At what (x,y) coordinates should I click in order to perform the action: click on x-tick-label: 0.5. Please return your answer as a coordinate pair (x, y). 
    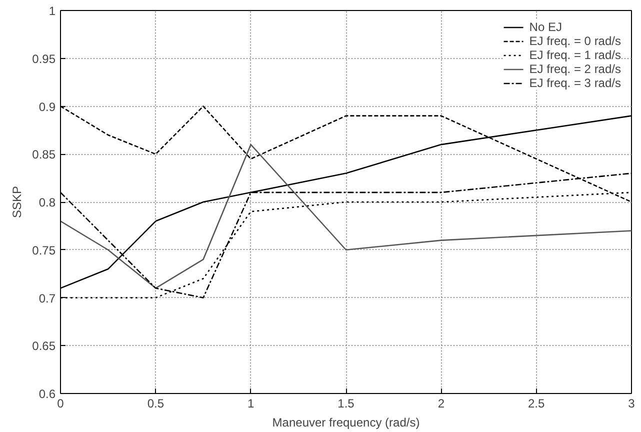
    Looking at the image, I should click on (155, 403).